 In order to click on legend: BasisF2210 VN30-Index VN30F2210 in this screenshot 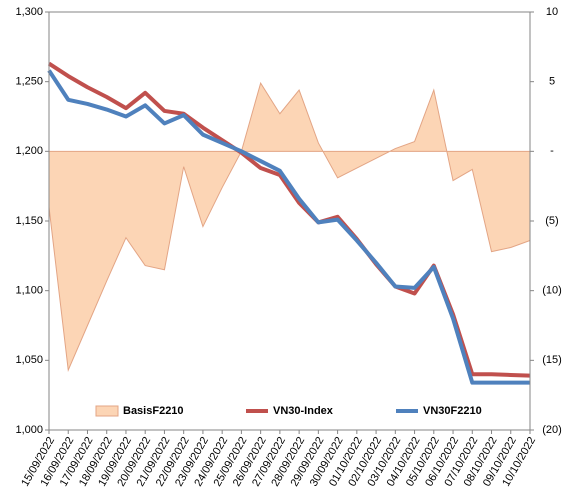, I will do `click(288, 411)`.